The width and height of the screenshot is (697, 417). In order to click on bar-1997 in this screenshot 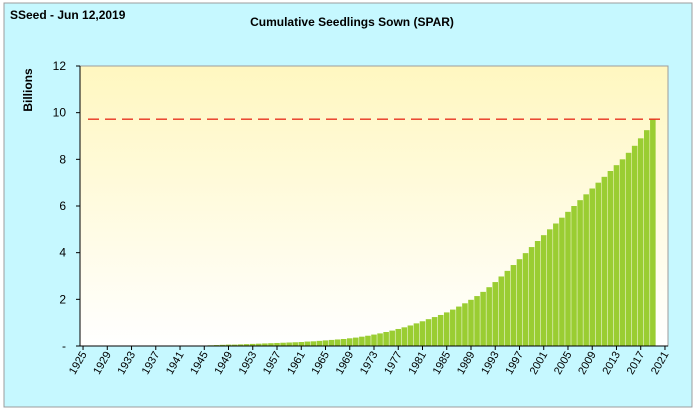, I will do `click(520, 302)`.